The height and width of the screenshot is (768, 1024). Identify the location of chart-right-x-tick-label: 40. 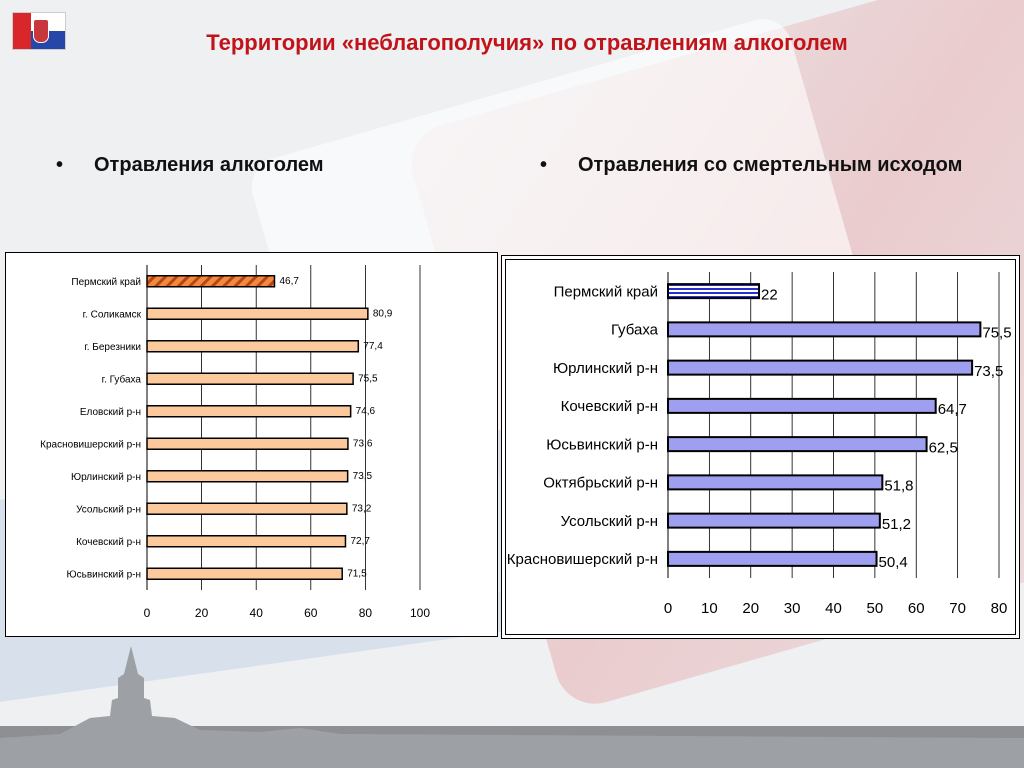
(833, 608).